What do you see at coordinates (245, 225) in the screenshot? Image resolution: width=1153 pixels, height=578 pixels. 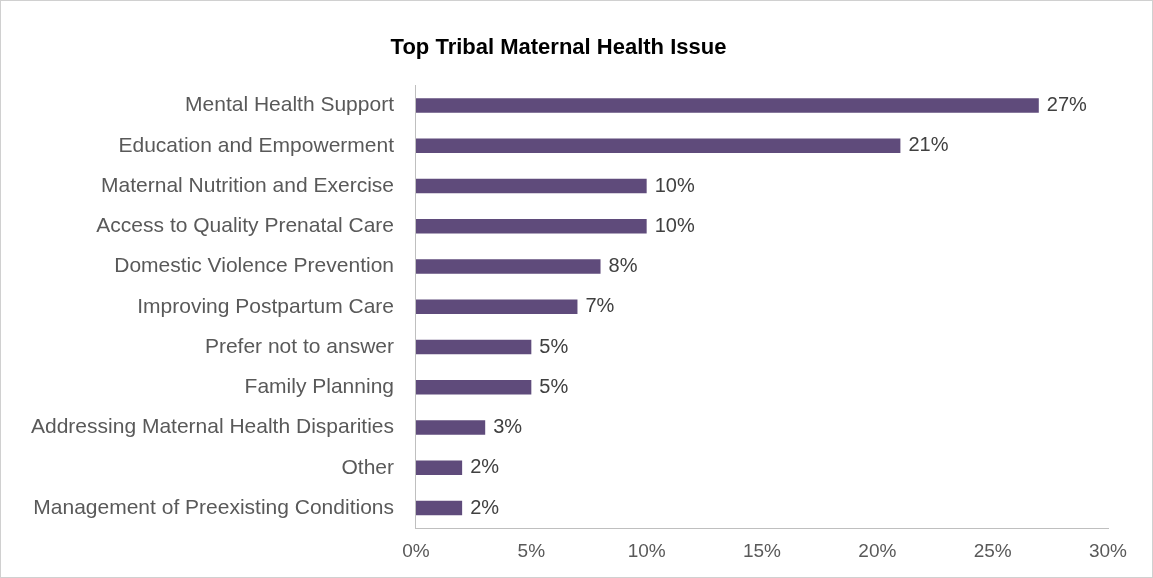 I see `y-tick-label: Access to Quality Prenatal Care` at bounding box center [245, 225].